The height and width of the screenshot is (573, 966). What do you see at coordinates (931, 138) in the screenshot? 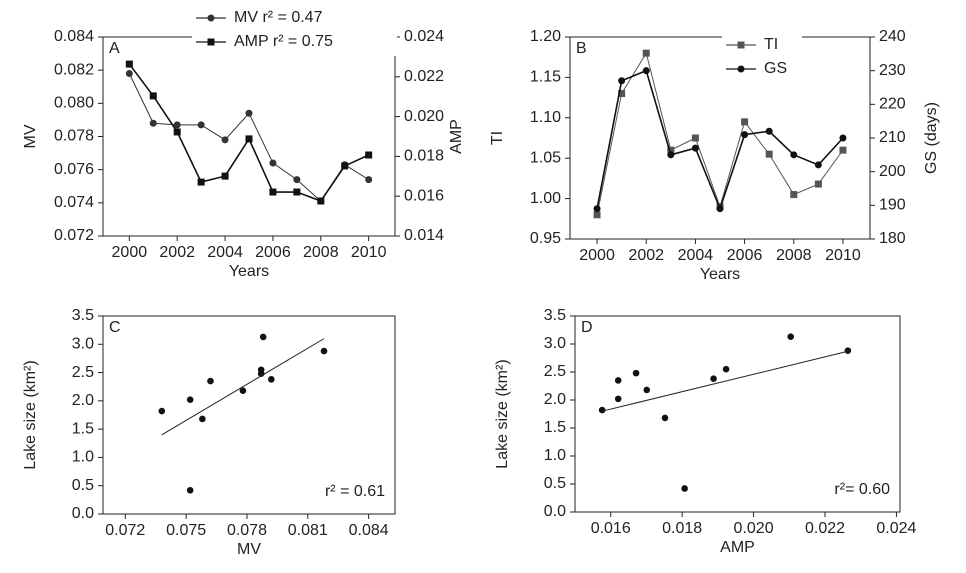
I see `y2-axis-label: GS (days)` at bounding box center [931, 138].